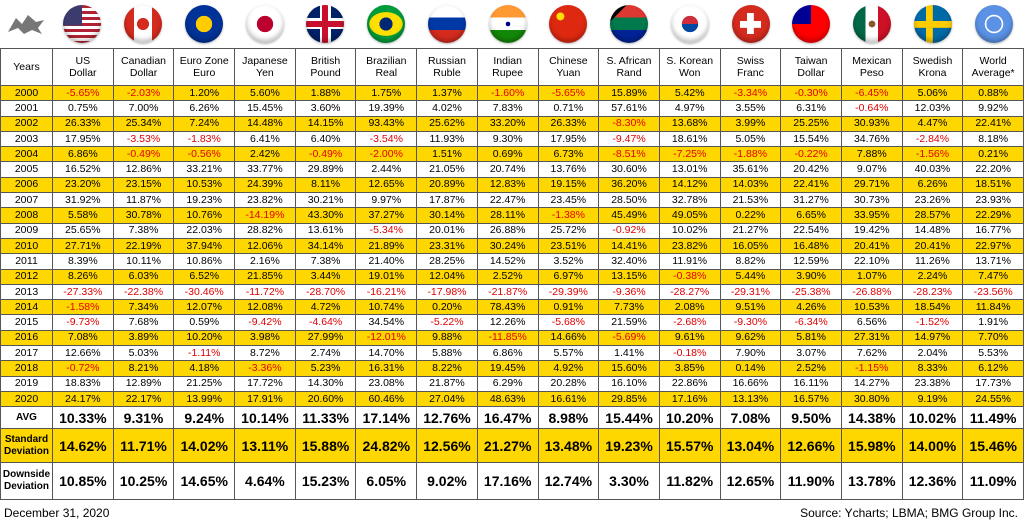  Describe the element at coordinates (689, 123) in the screenshot. I see `value-cell: 13.68%` at that location.